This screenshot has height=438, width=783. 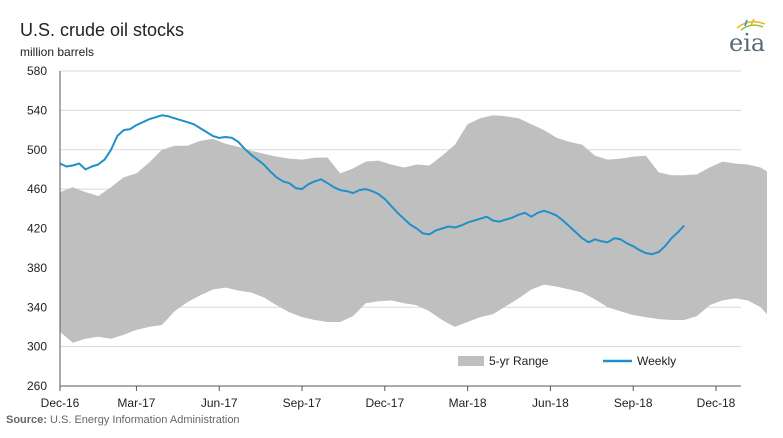 I want to click on y-axis-unit-label: million barrels, so click(x=57, y=52).